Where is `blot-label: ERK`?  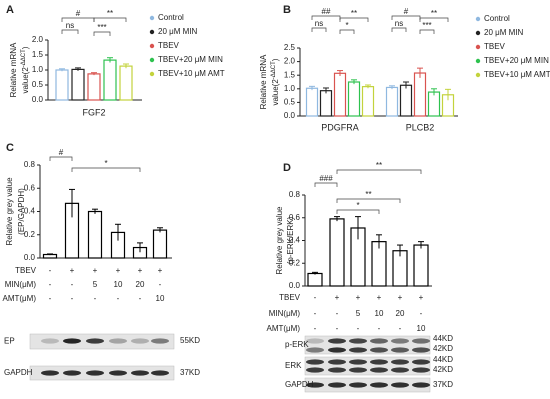
blot-label: ERK is located at coordinates (293, 365).